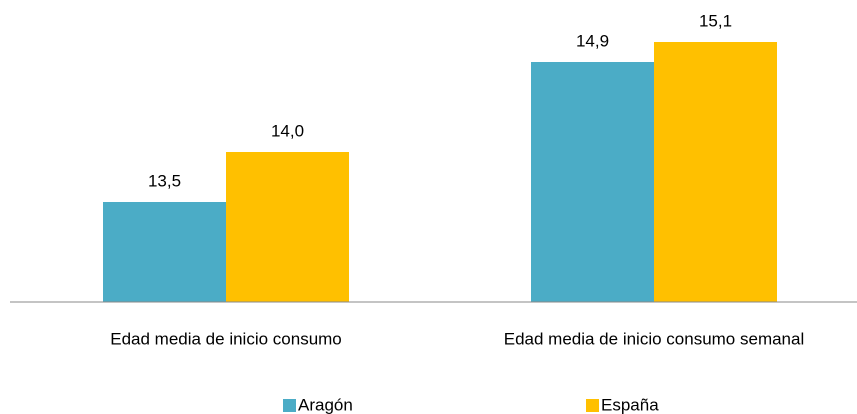  Describe the element at coordinates (226, 338) in the screenshot. I see `x-tick-label: Edad media de inicio consumo` at that location.